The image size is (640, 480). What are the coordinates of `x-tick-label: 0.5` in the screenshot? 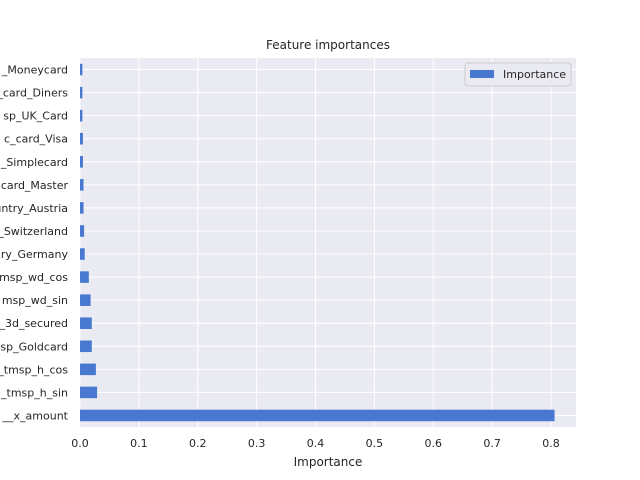 It's located at (375, 443).